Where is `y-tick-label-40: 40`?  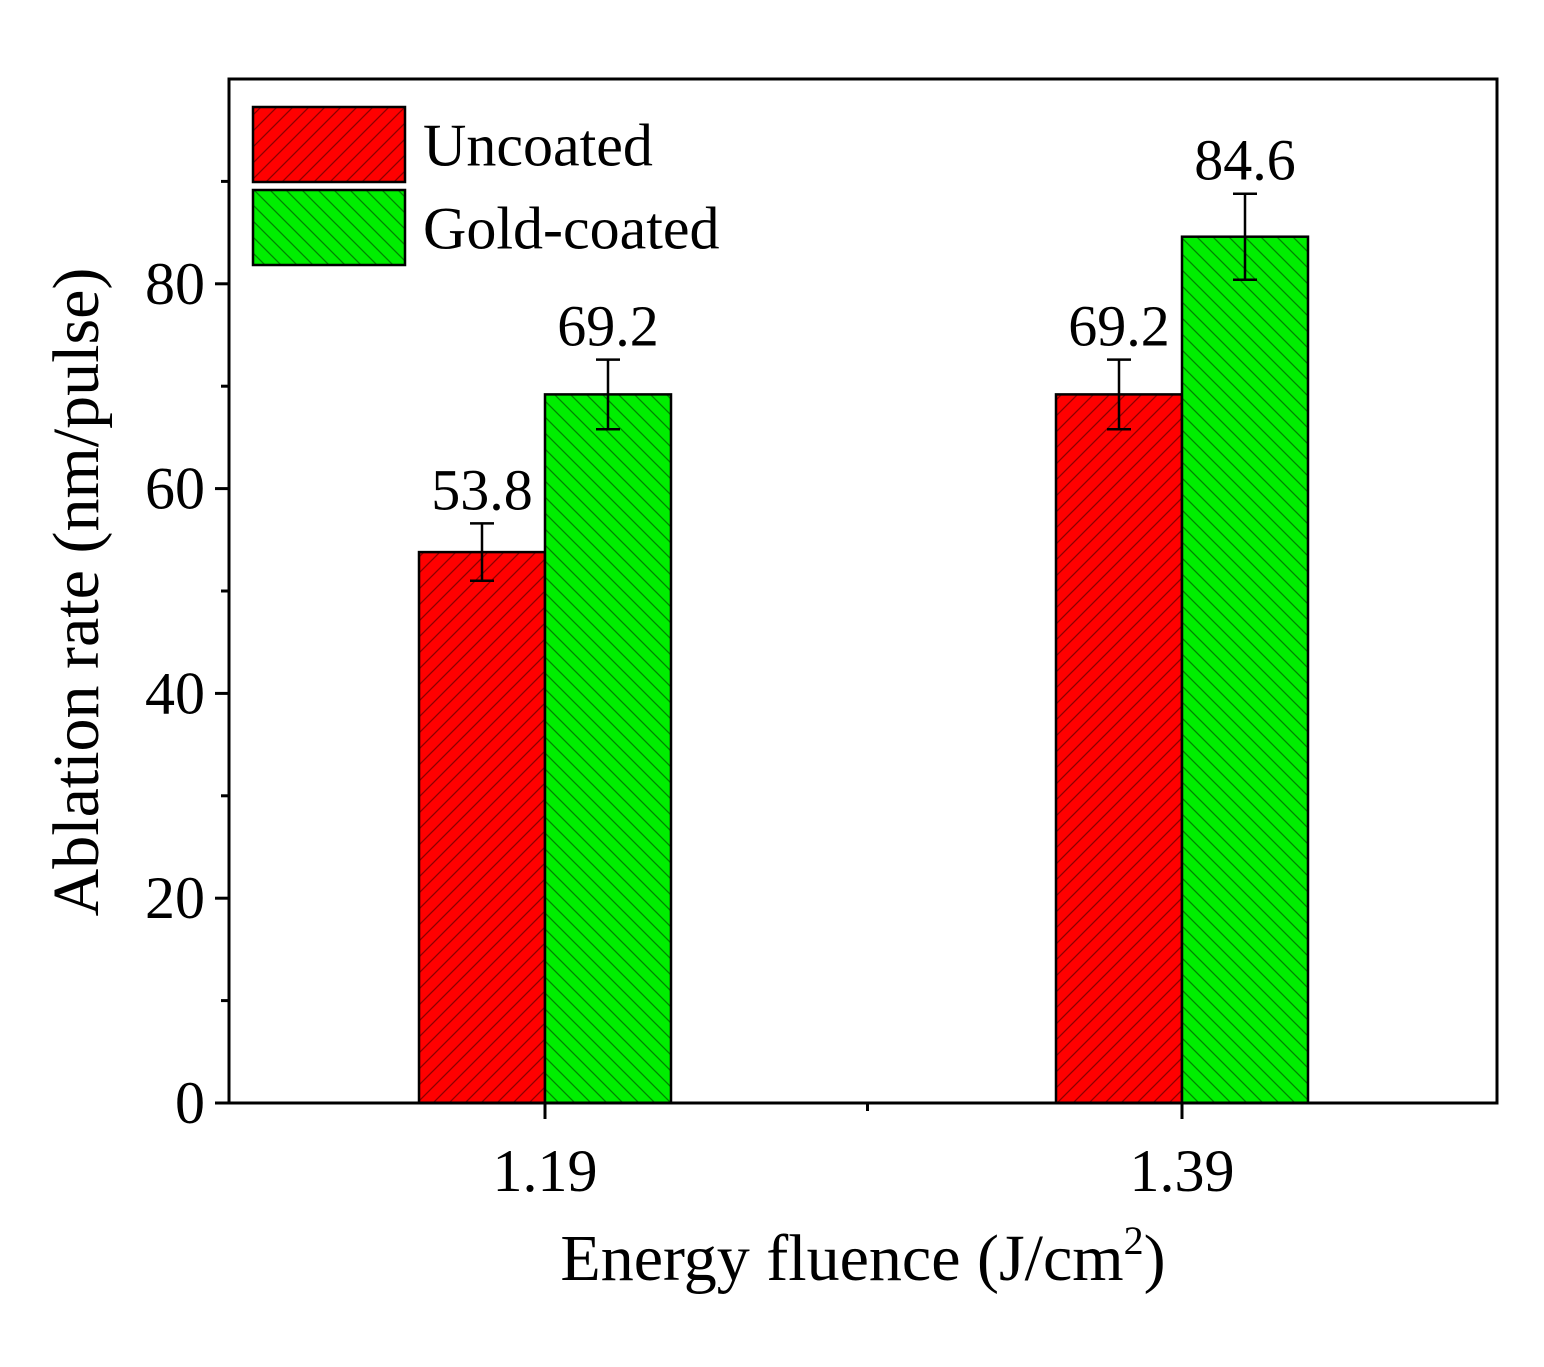 y-tick-label-40: 40 is located at coordinates (175, 693).